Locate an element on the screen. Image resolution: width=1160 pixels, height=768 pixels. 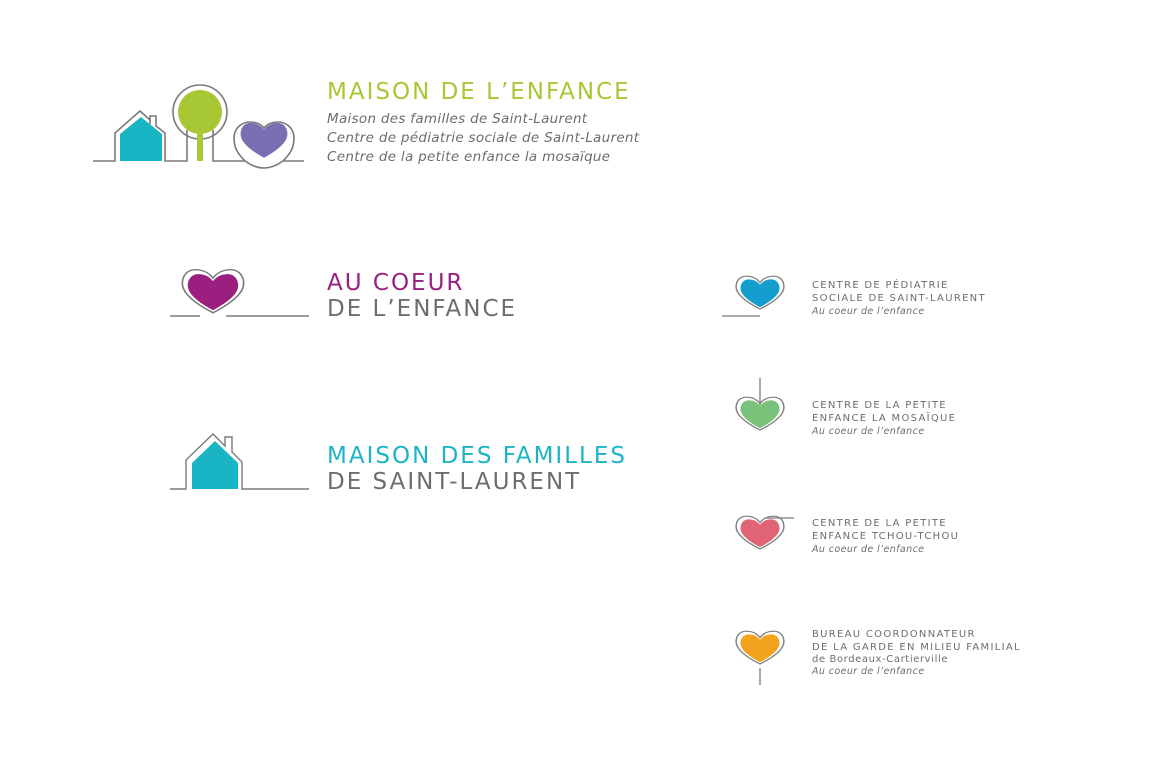
logo-name-extra: de Bordeaux-Cartierville is located at coordinates (880, 659).